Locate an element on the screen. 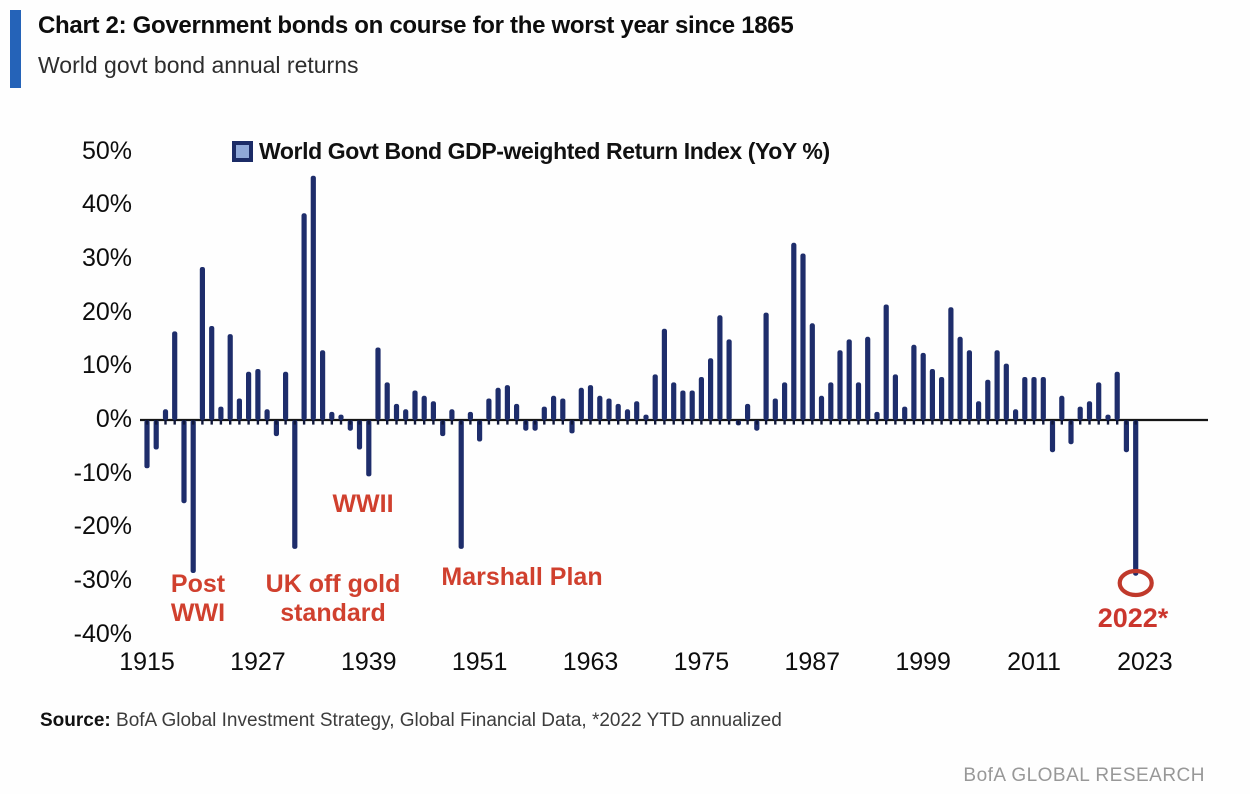  bar-1923 is located at coordinates (221, 413).